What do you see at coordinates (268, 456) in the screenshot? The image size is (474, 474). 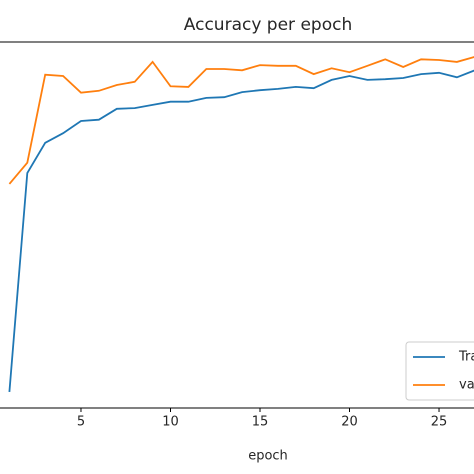 I see `x-axis-label: epoch` at bounding box center [268, 456].